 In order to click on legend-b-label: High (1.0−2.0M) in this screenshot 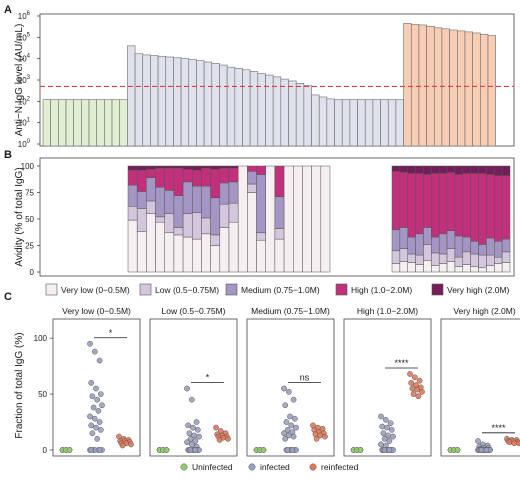, I will do `click(381, 290)`.